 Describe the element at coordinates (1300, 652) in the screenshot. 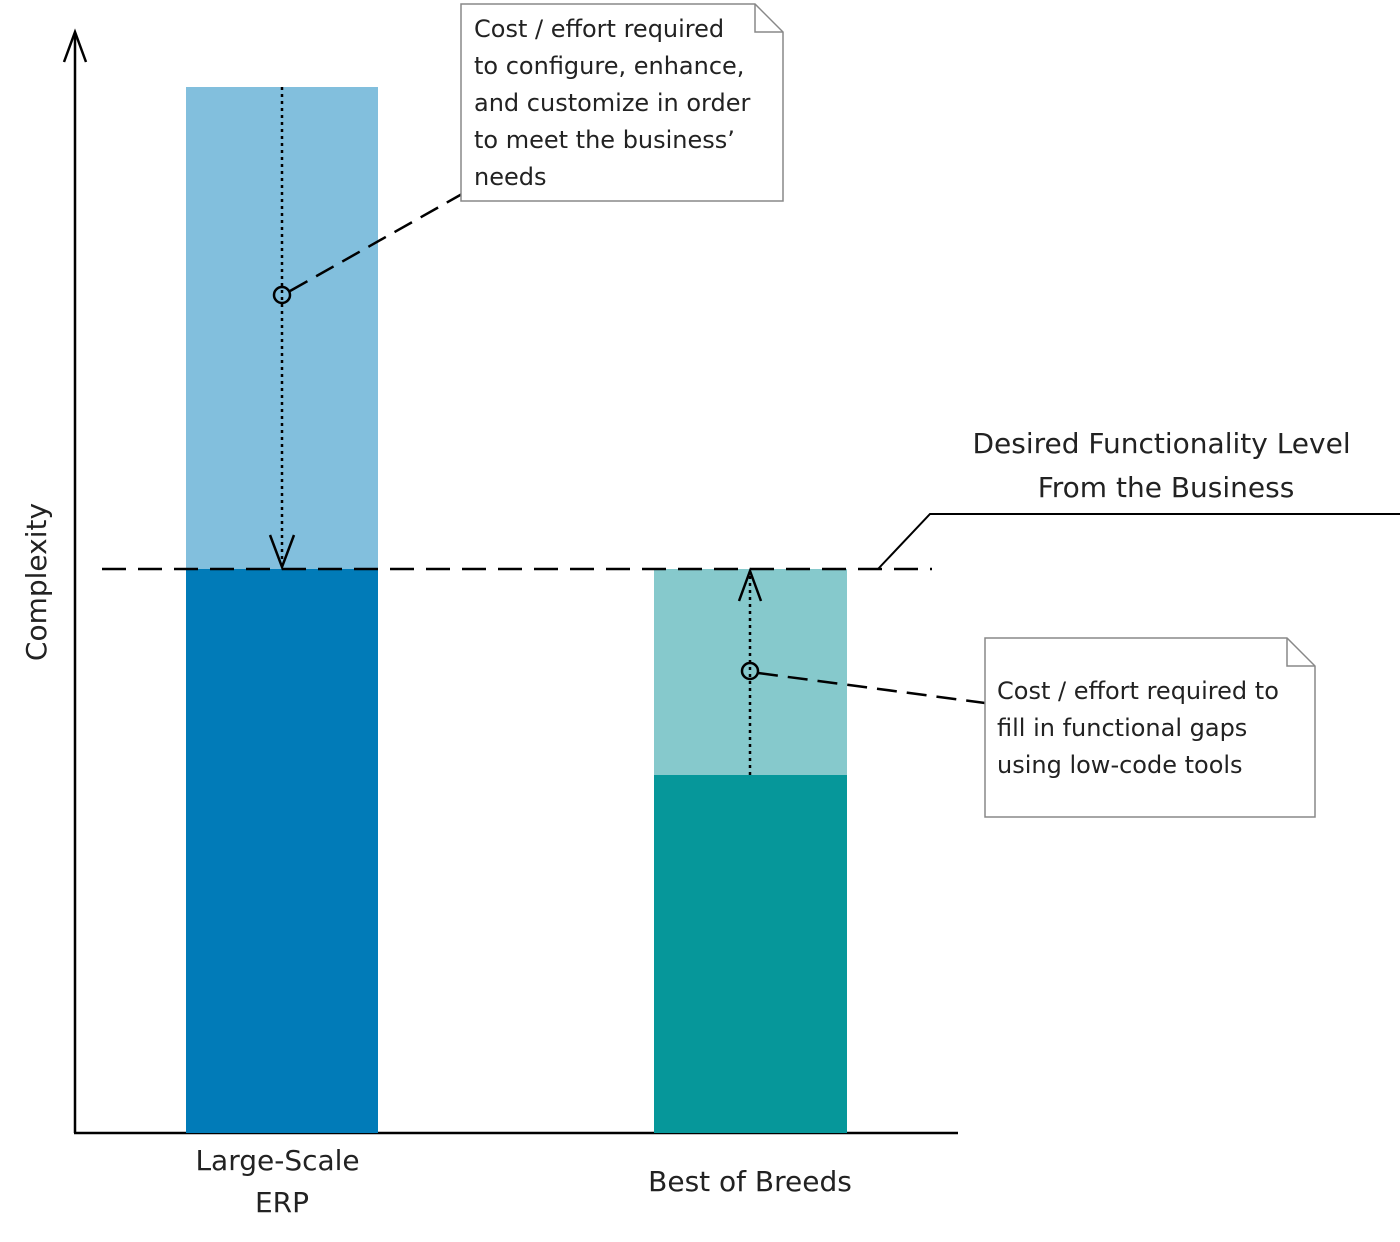

I see `bob-note-fold` at that location.